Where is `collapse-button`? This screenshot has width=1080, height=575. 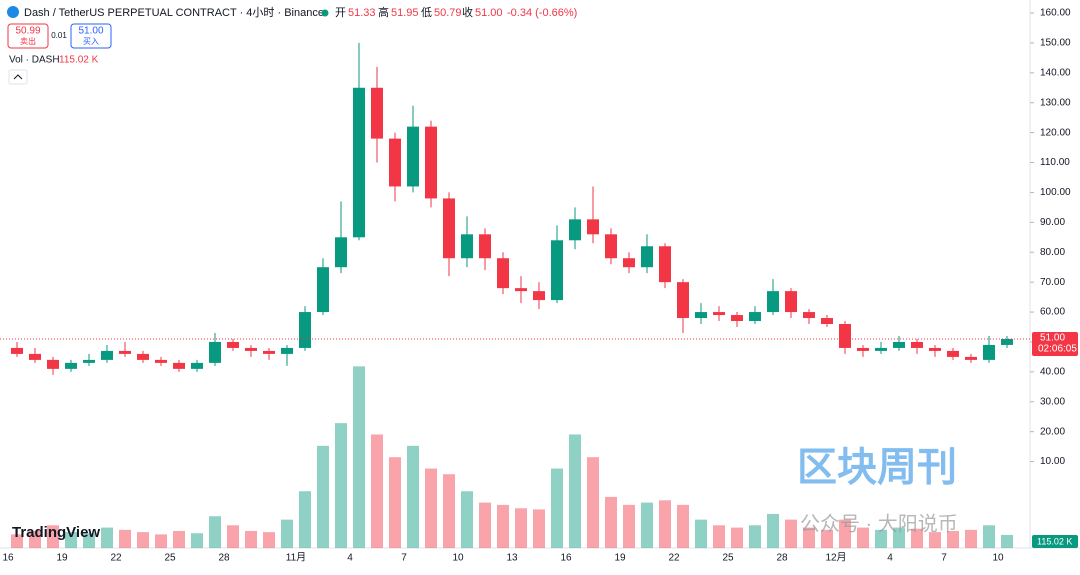 collapse-button is located at coordinates (18, 77).